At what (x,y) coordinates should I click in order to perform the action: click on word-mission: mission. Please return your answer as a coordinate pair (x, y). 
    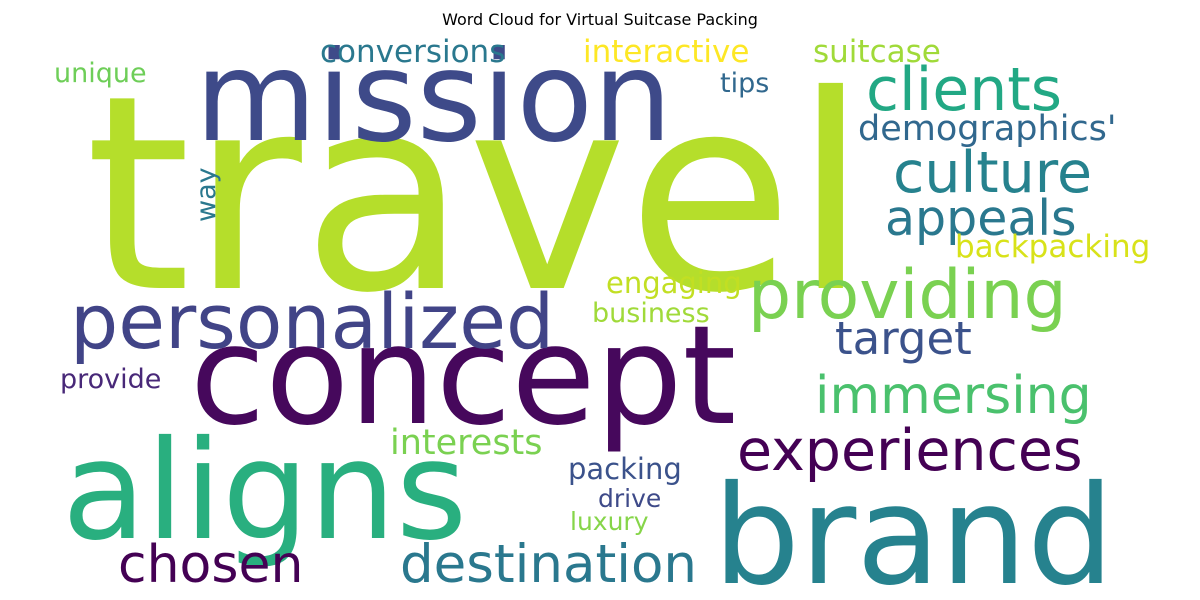
    Looking at the image, I should click on (433, 97).